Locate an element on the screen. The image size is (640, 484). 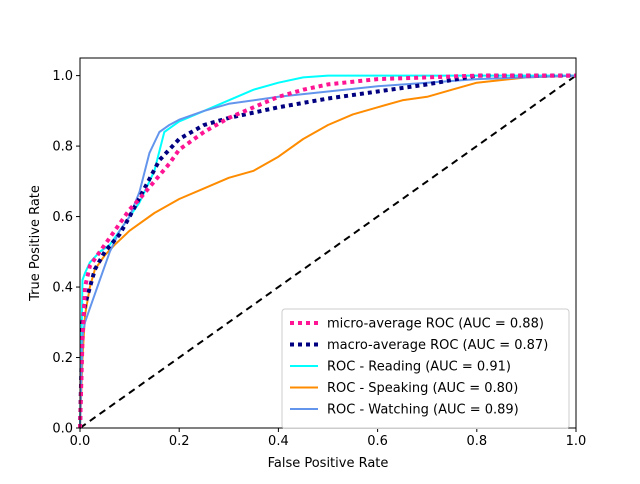
x-tick-label: 0.4 is located at coordinates (278, 441).